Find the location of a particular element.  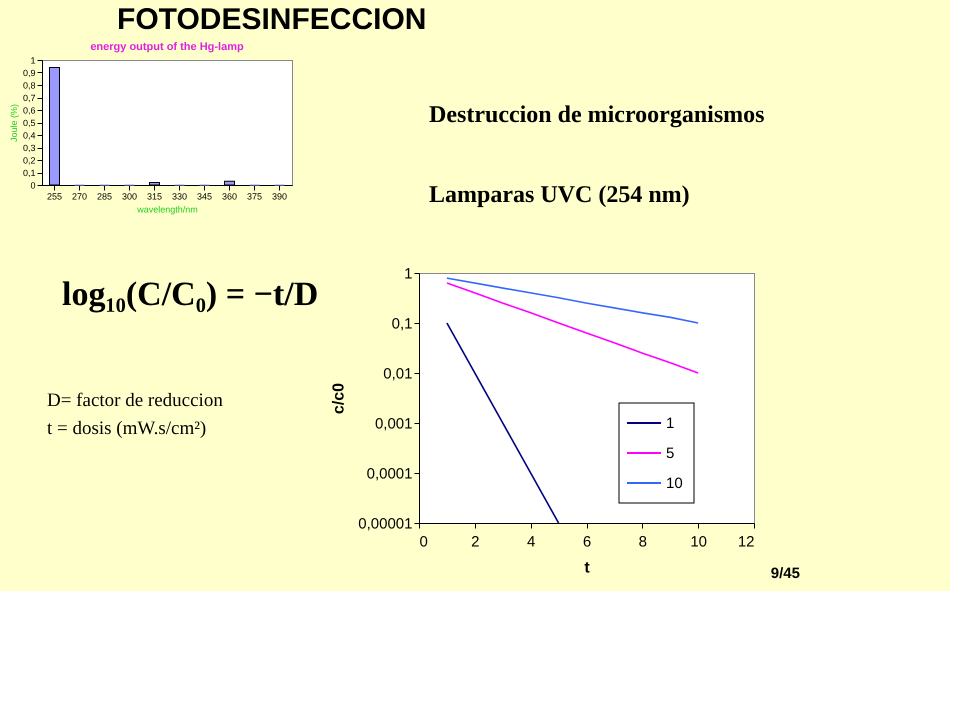

x-tick-label: 345 is located at coordinates (204, 197).